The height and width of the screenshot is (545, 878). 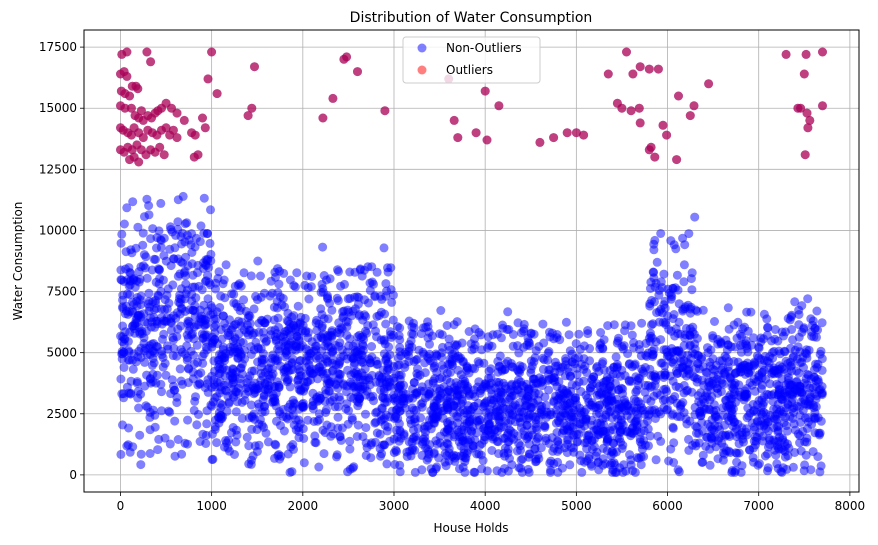 I want to click on y-tick-label: 7500, so click(x=61, y=292).